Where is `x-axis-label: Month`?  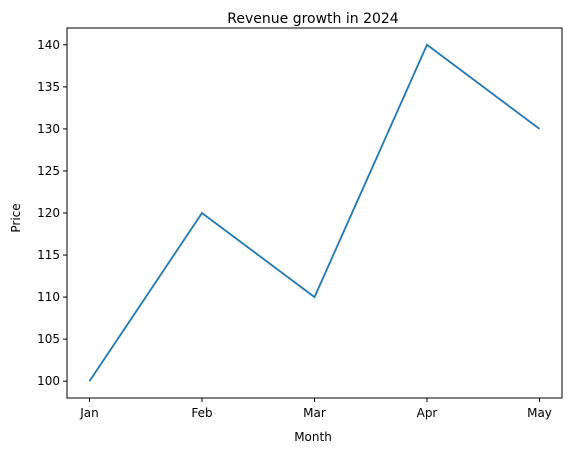 x-axis-label: Month is located at coordinates (313, 437).